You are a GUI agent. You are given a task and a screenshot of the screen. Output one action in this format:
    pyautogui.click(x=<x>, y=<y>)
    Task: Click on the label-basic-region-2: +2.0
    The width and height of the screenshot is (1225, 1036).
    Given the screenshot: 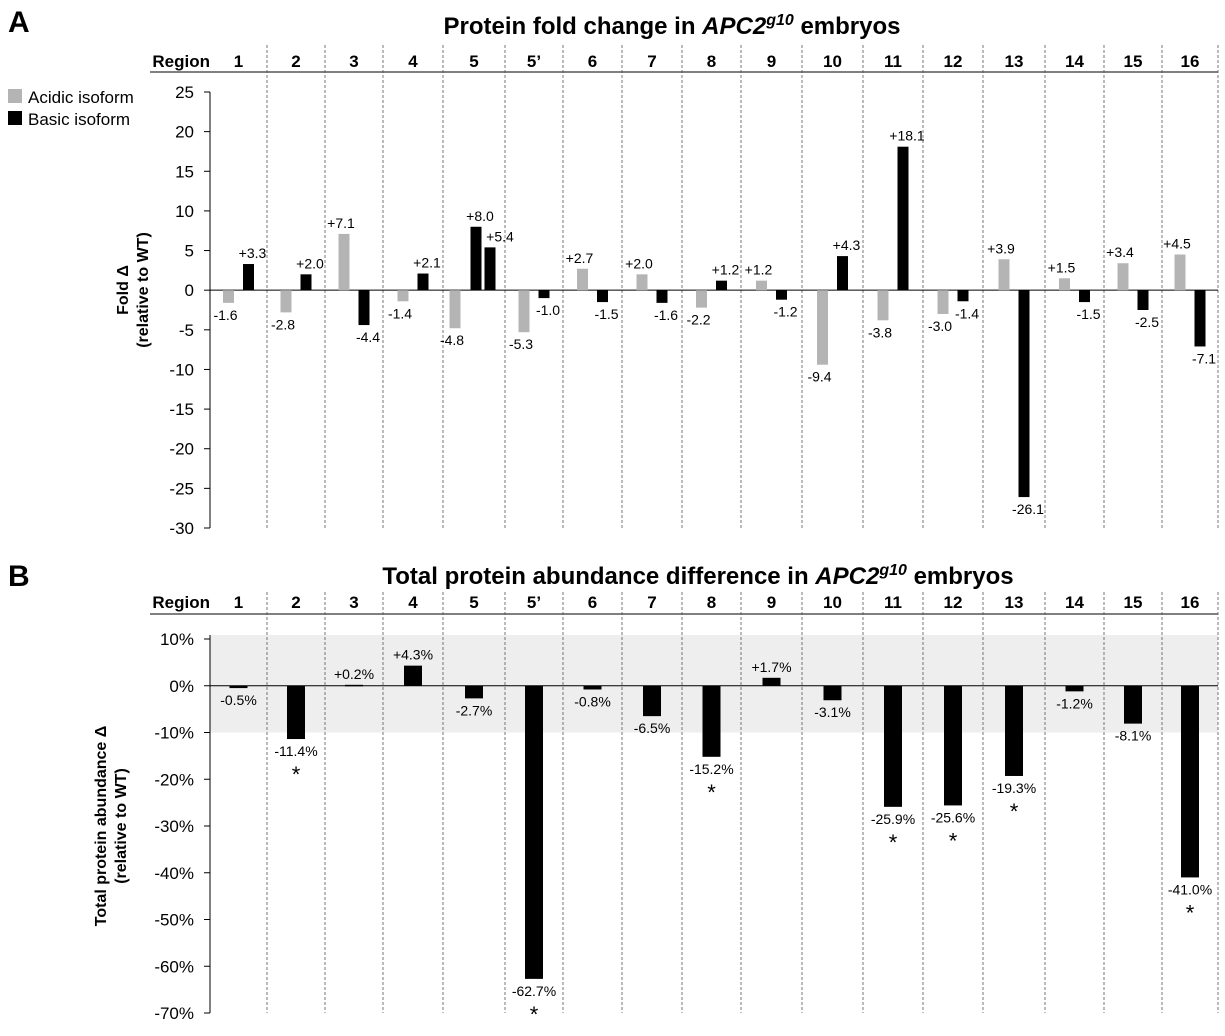 What is the action you would take?
    pyautogui.click(x=310, y=263)
    